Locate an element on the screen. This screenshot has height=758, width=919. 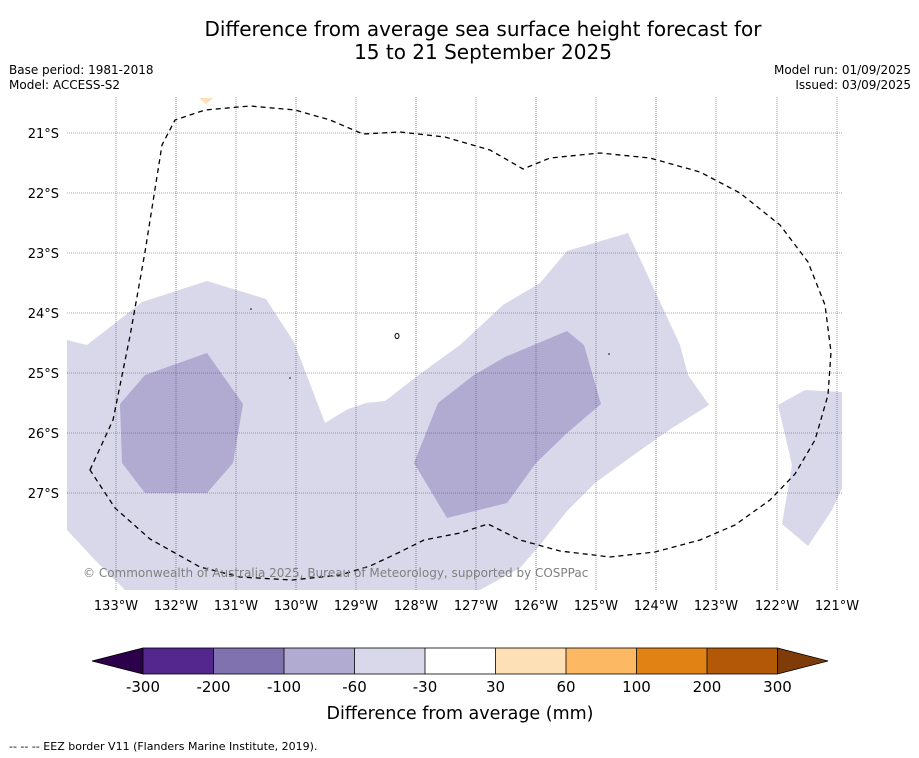
lon-label-123w: 123°W is located at coordinates (716, 606).